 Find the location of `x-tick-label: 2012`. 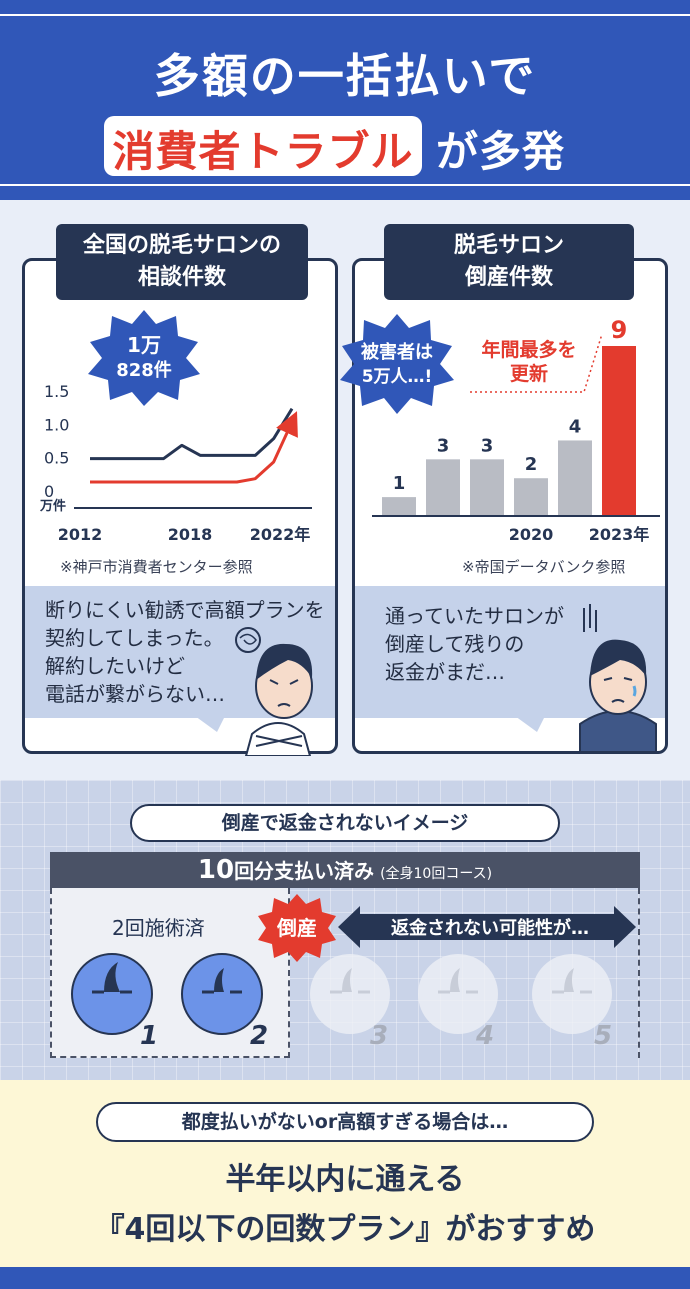

x-tick-label: 2012 is located at coordinates (80, 534).